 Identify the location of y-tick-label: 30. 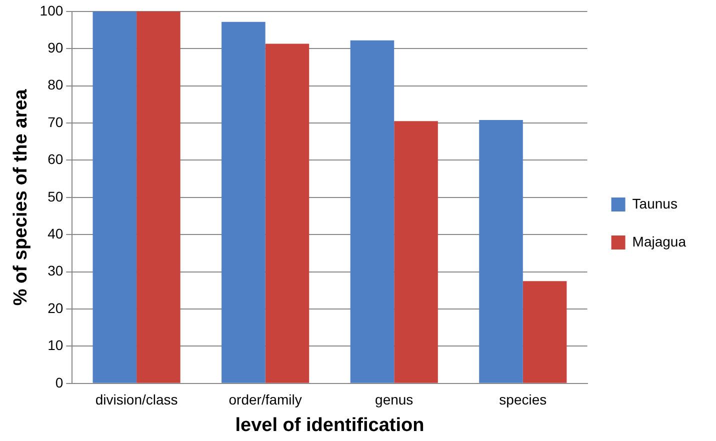
(56, 270).